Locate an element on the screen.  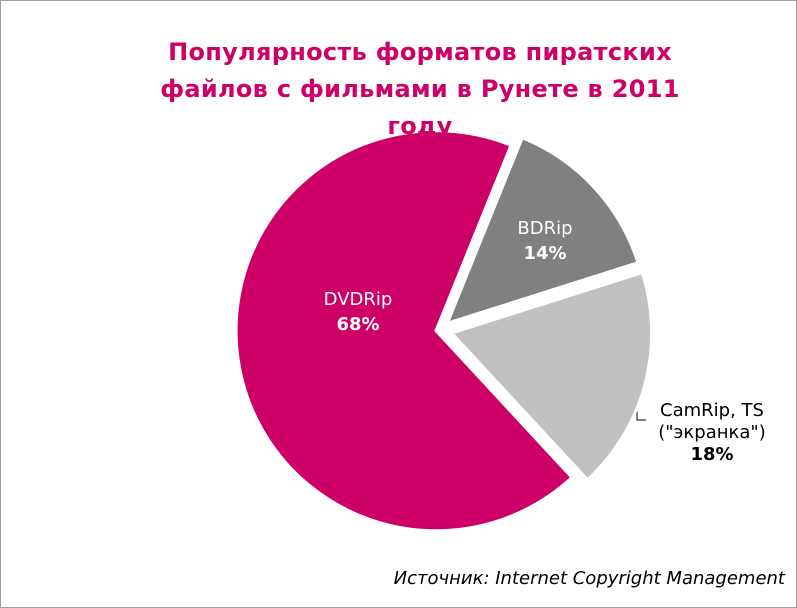
slice-label-group: CamRip, TS ("экранка") 18% is located at coordinates (712, 433).